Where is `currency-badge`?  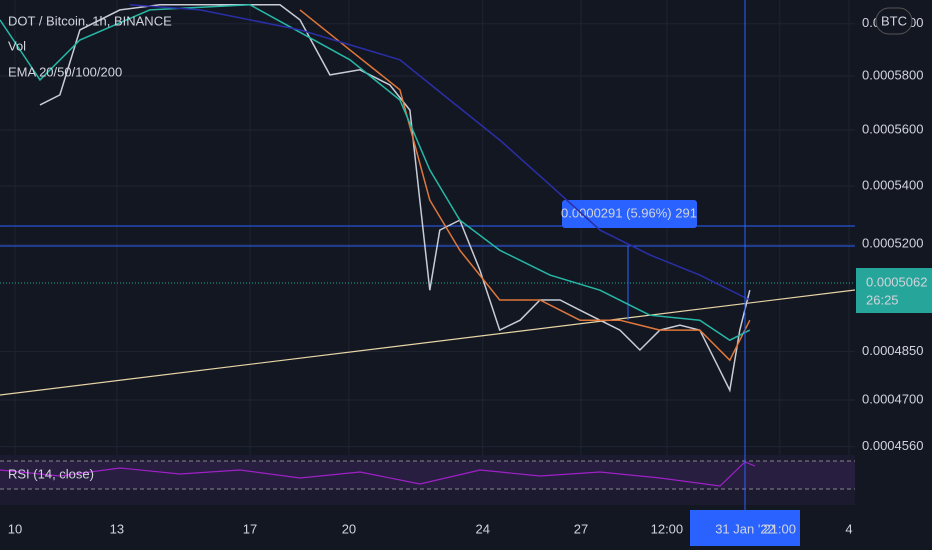 currency-badge is located at coordinates (894, 21).